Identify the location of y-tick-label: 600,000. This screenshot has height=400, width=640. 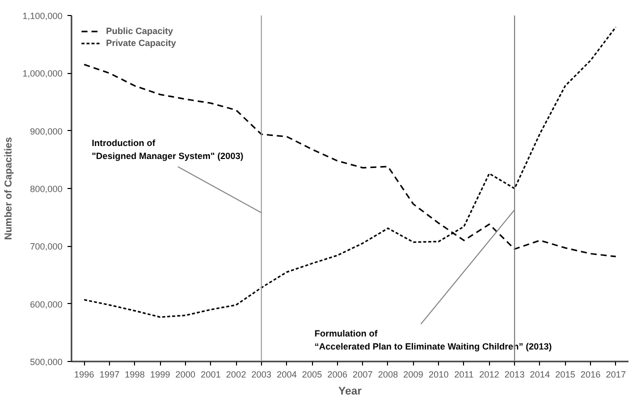
(46, 304).